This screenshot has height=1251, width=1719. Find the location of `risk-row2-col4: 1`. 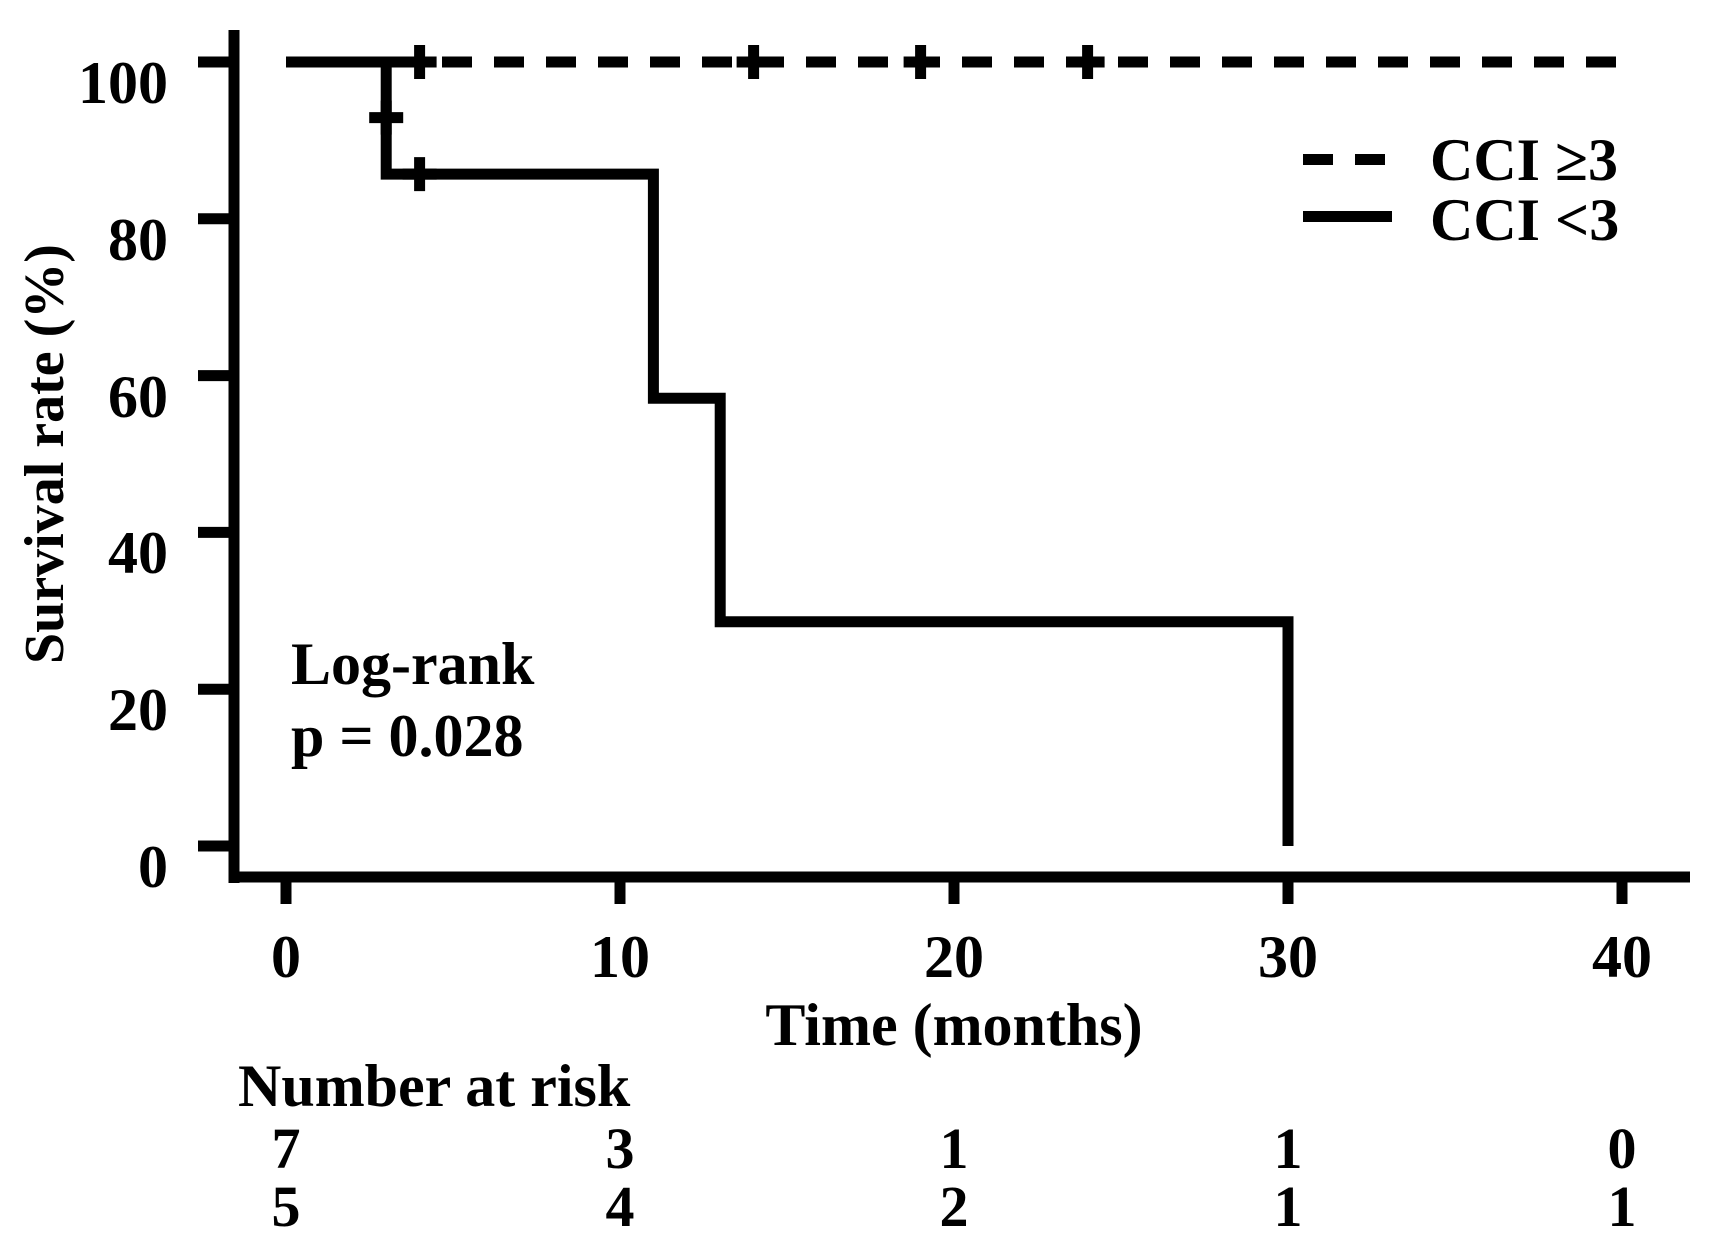

risk-row2-col4: 1 is located at coordinates (1622, 1206).